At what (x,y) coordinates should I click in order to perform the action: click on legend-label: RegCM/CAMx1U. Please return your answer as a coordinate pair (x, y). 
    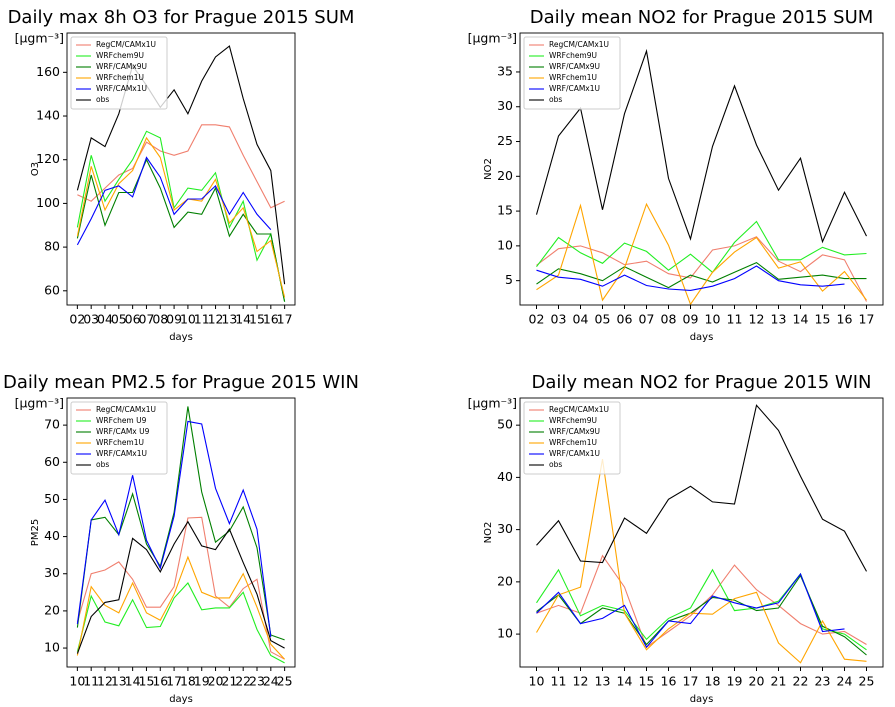
    Looking at the image, I should click on (579, 409).